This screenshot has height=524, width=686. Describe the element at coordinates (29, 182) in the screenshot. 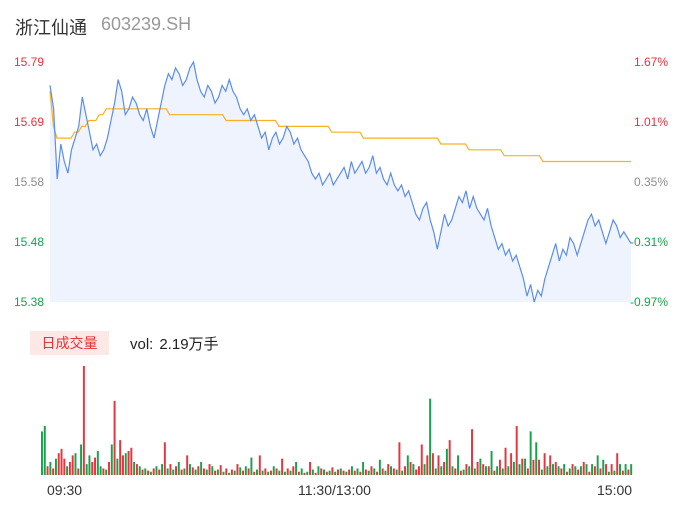

I see `y-tick-left: 15.58` at that location.